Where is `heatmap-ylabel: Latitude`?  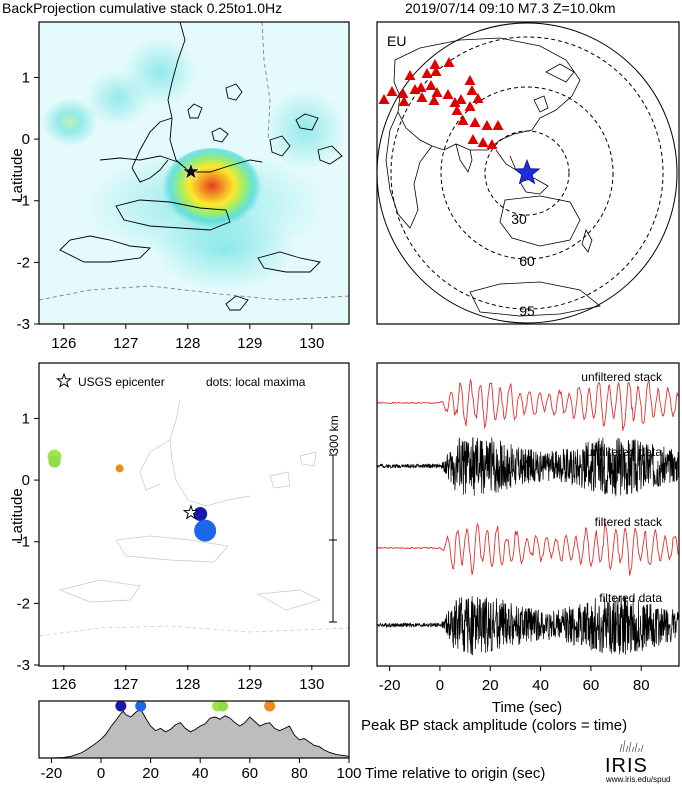 heatmap-ylabel: Latitude is located at coordinates (17, 174).